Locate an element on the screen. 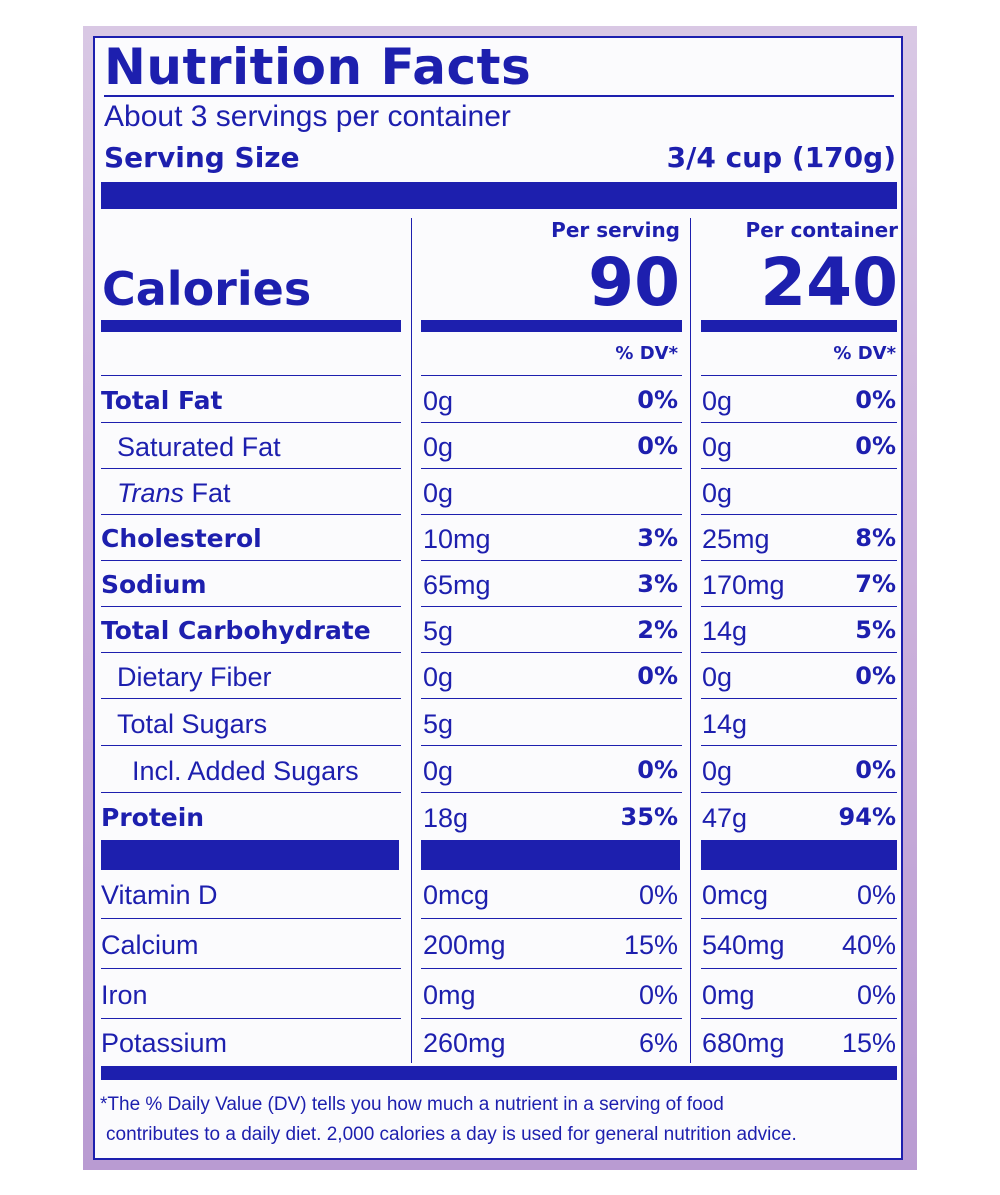 Image resolution: width=1000 pixels, height=1195 pixels. calories-label: Calories is located at coordinates (207, 289).